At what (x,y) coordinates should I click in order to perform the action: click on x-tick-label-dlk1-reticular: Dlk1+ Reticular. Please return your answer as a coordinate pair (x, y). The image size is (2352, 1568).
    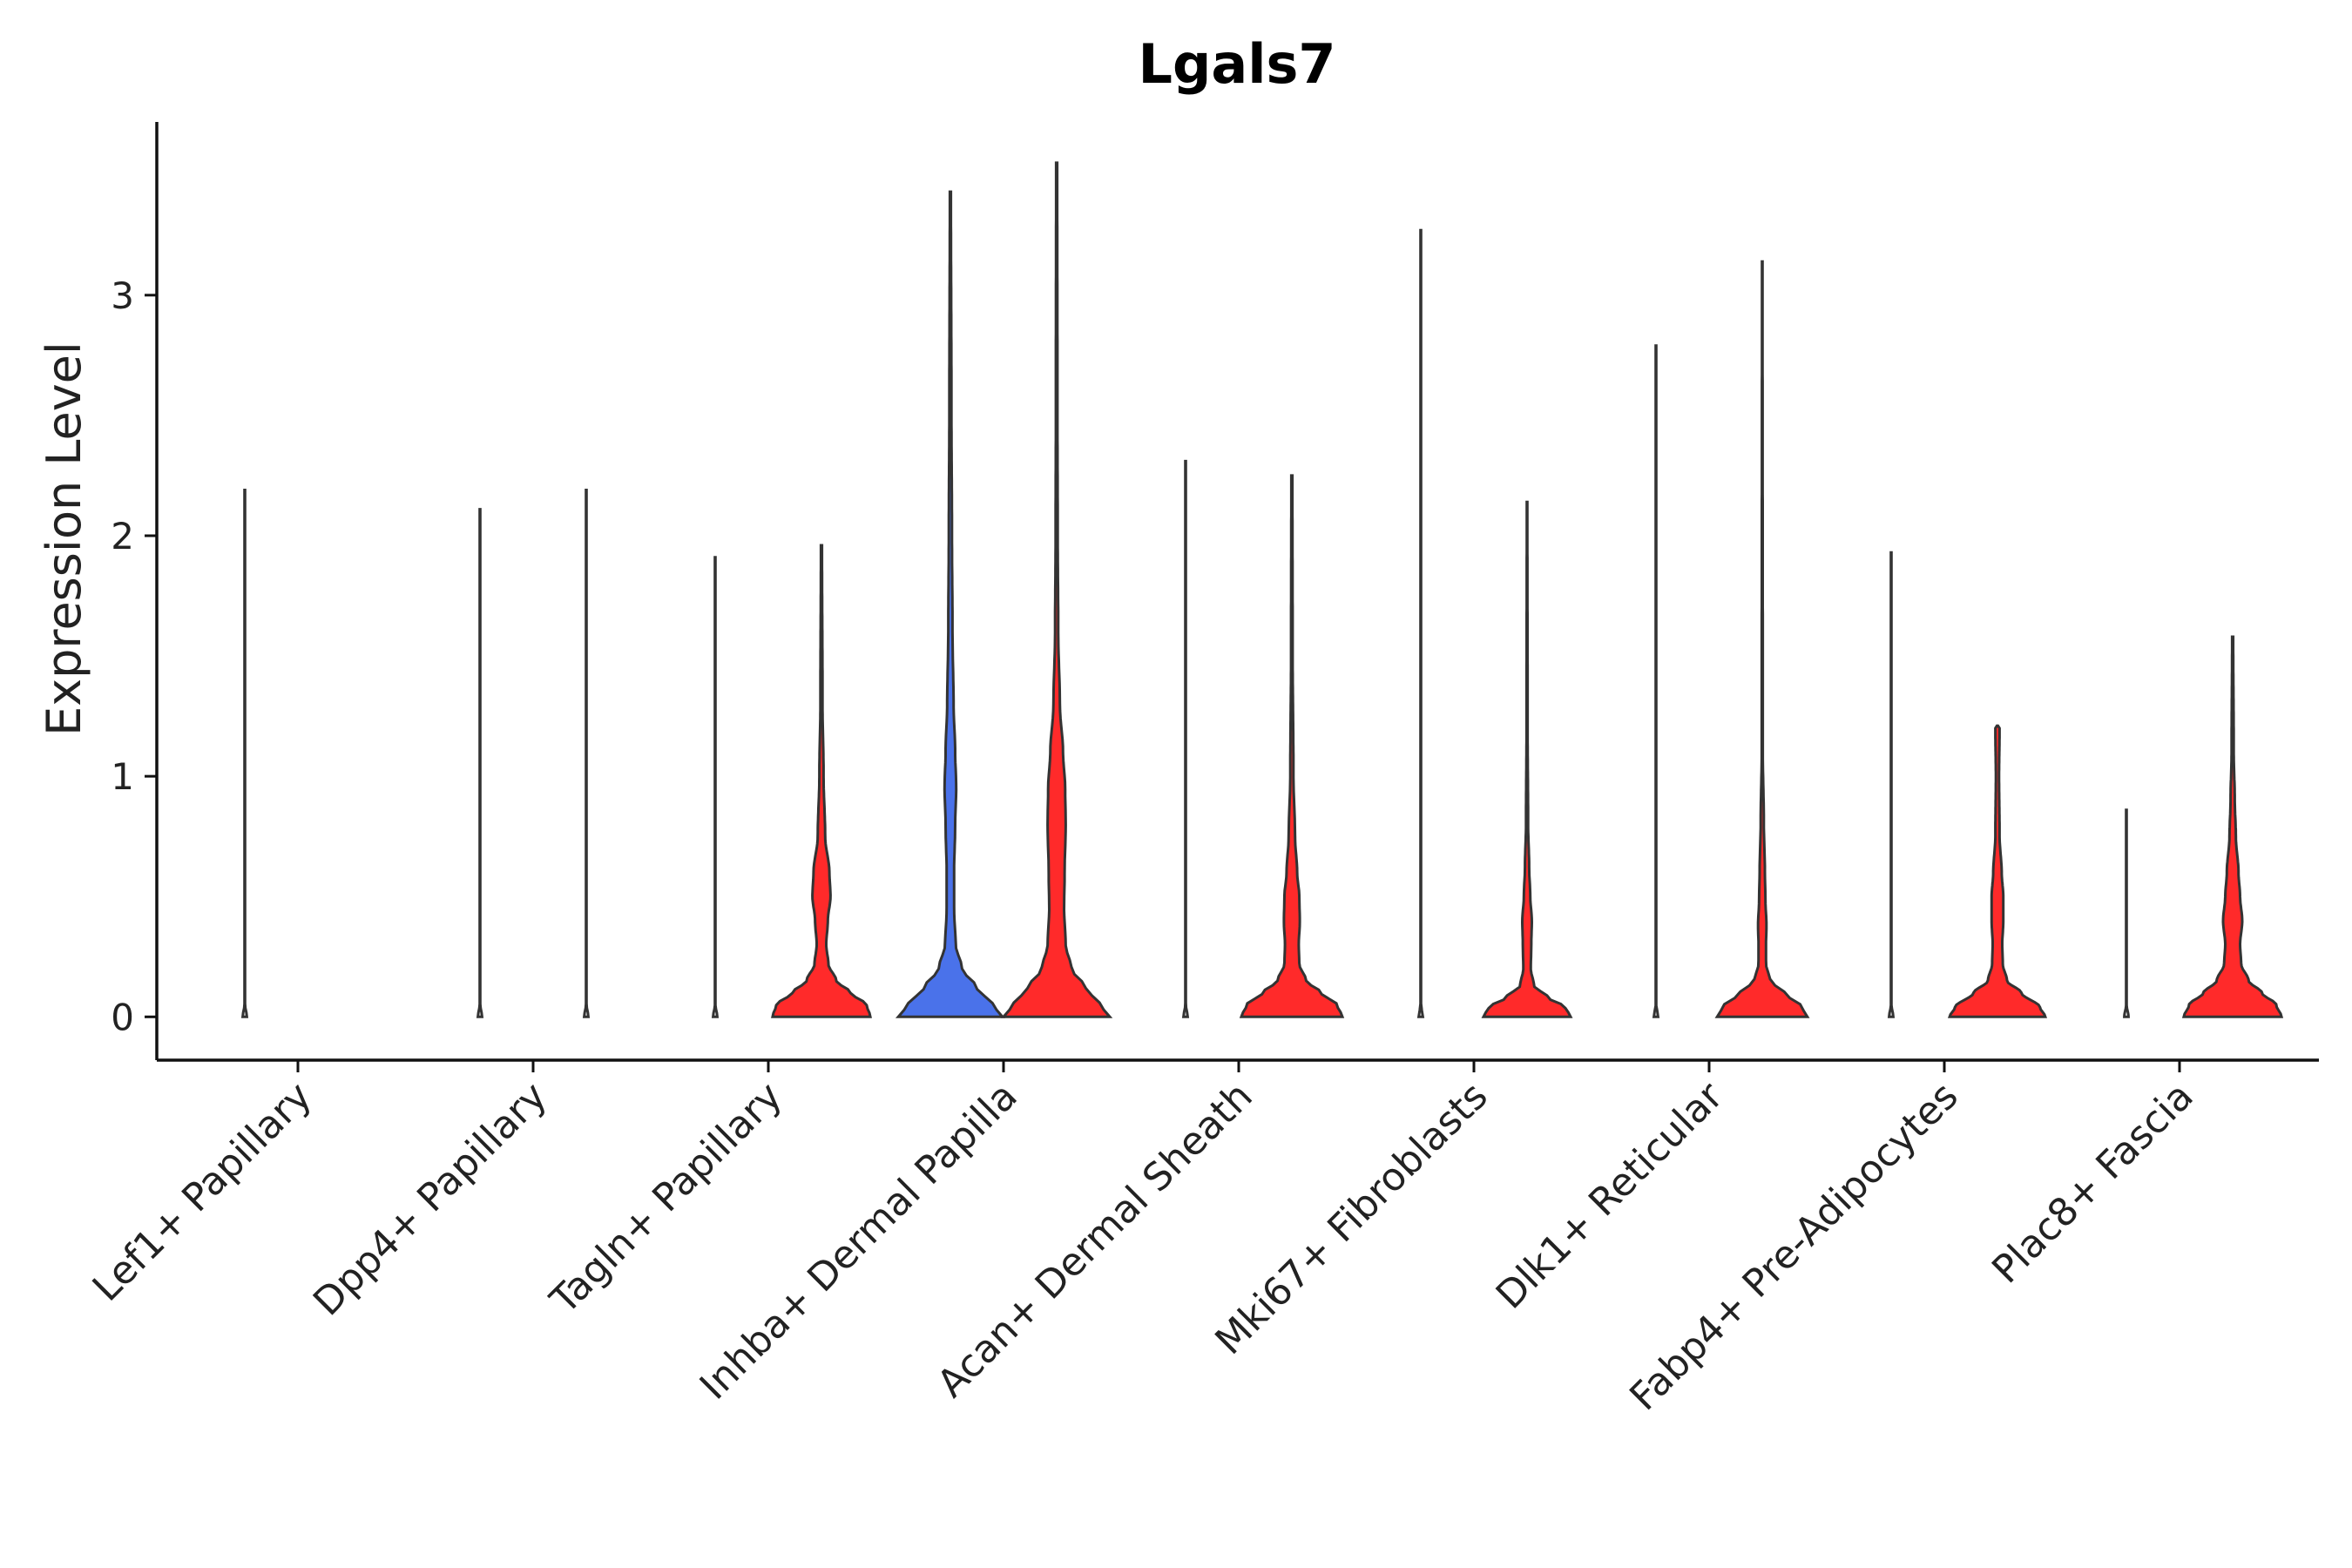
    Looking at the image, I should click on (1610, 1195).